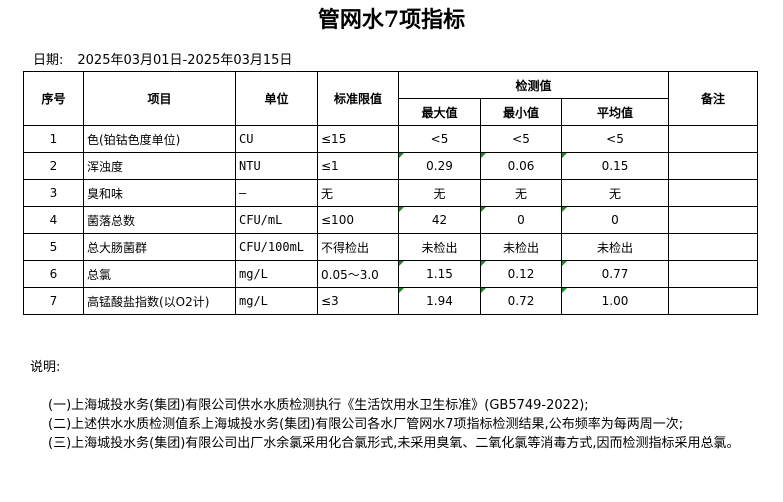 Image resolution: width=783 pixels, height=502 pixels. I want to click on cell-item: 臭和味, so click(159, 193).